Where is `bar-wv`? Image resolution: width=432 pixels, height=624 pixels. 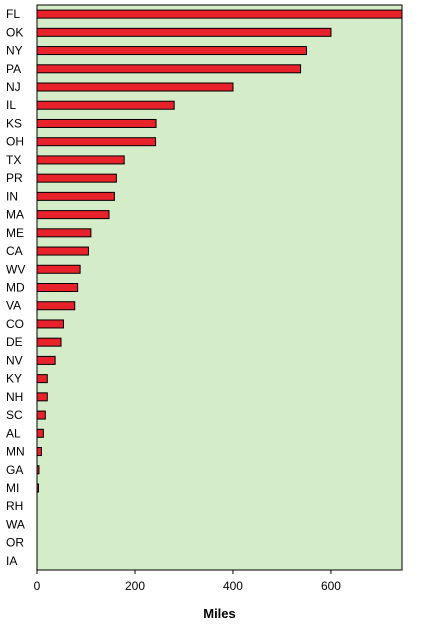 bar-wv is located at coordinates (58, 269).